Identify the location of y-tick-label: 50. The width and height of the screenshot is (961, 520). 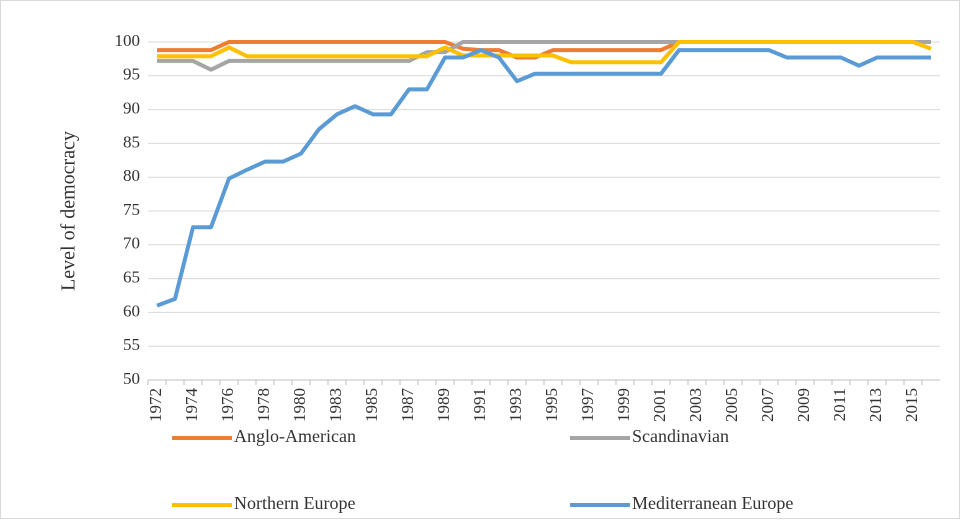
(131, 378).